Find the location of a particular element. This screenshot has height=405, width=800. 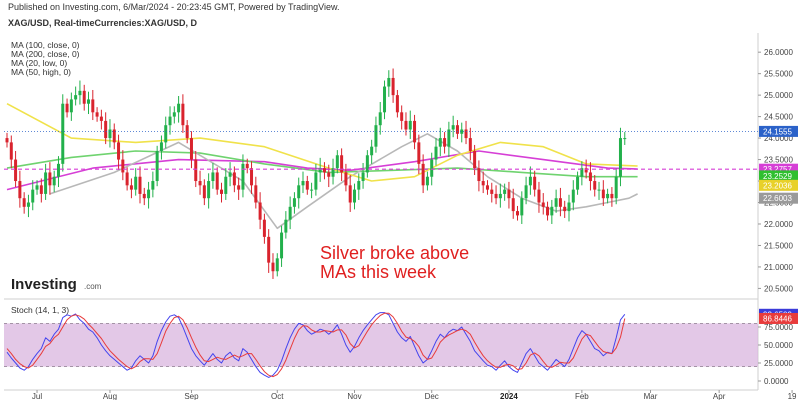

y-tick-label: 21.0000 is located at coordinates (778, 267).